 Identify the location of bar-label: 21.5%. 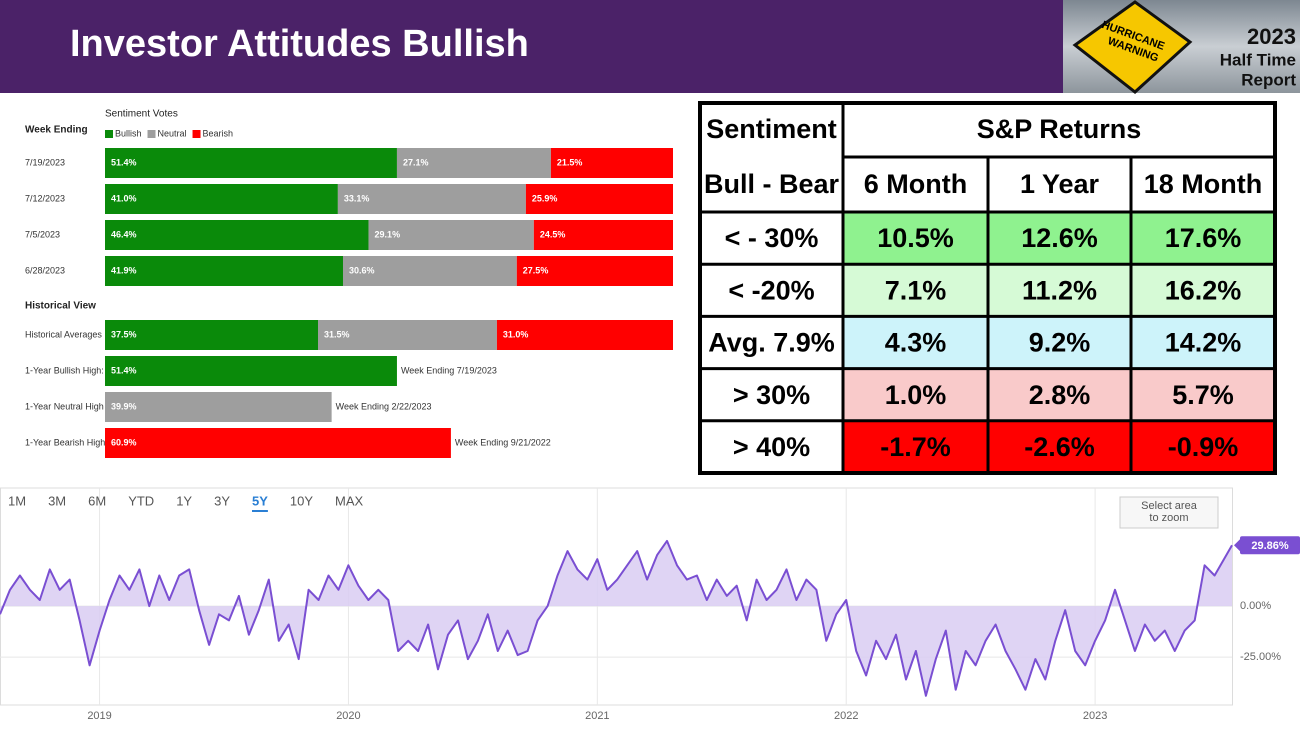
(570, 162).